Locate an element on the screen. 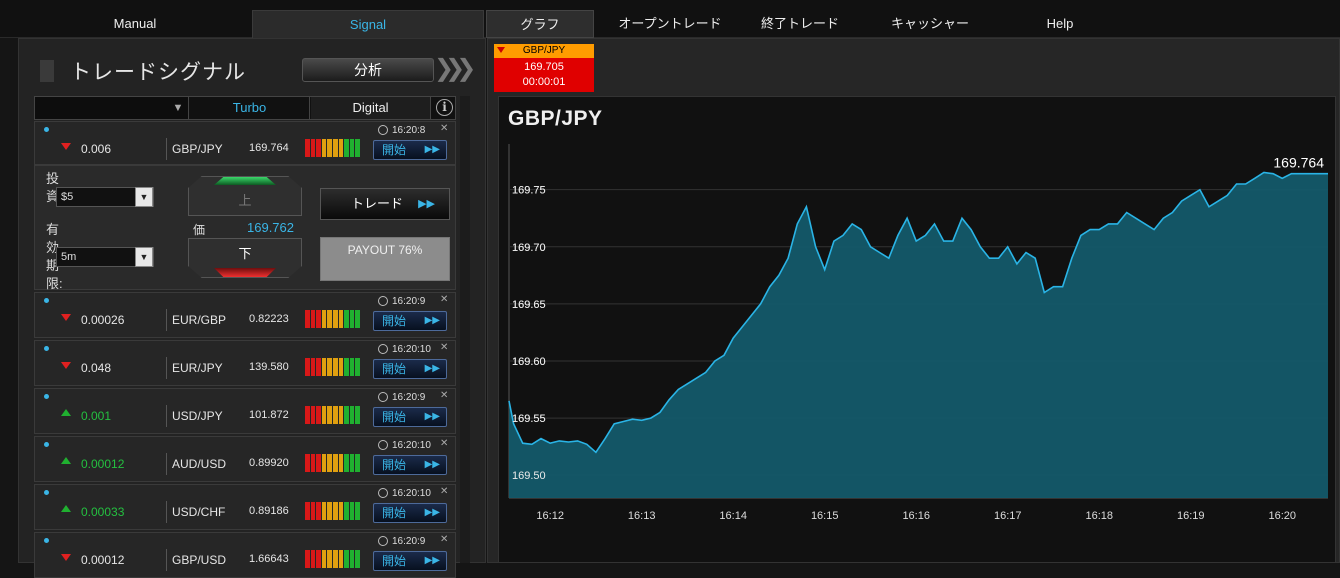 The height and width of the screenshot is (578, 1340). panel-title: トレードシグナル is located at coordinates (158, 72).